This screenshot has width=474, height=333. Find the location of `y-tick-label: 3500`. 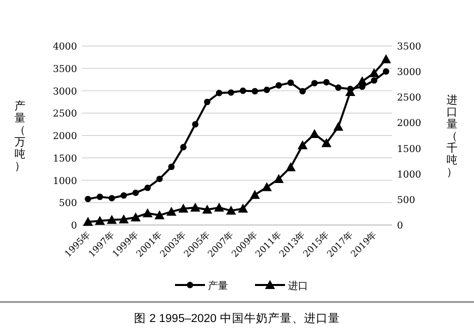

y-tick-label: 3500 is located at coordinates (64, 69).